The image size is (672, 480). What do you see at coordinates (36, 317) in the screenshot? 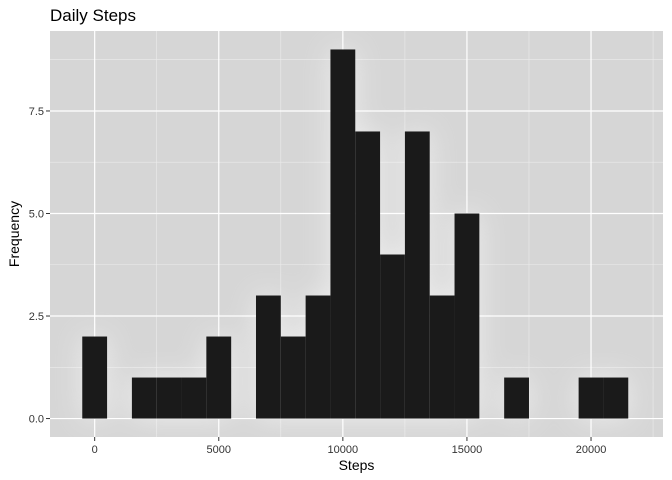
I see `y-tick-label: 2.5` at bounding box center [36, 317].